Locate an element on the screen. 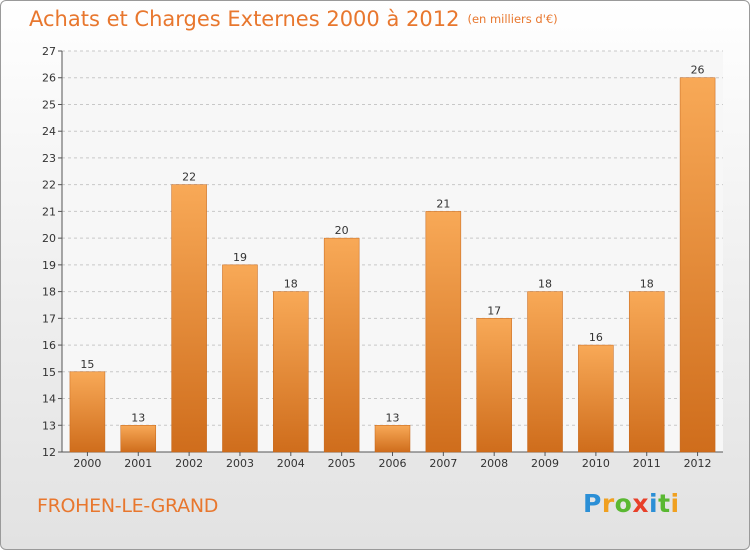  x-tick-label: 2009 is located at coordinates (545, 463).